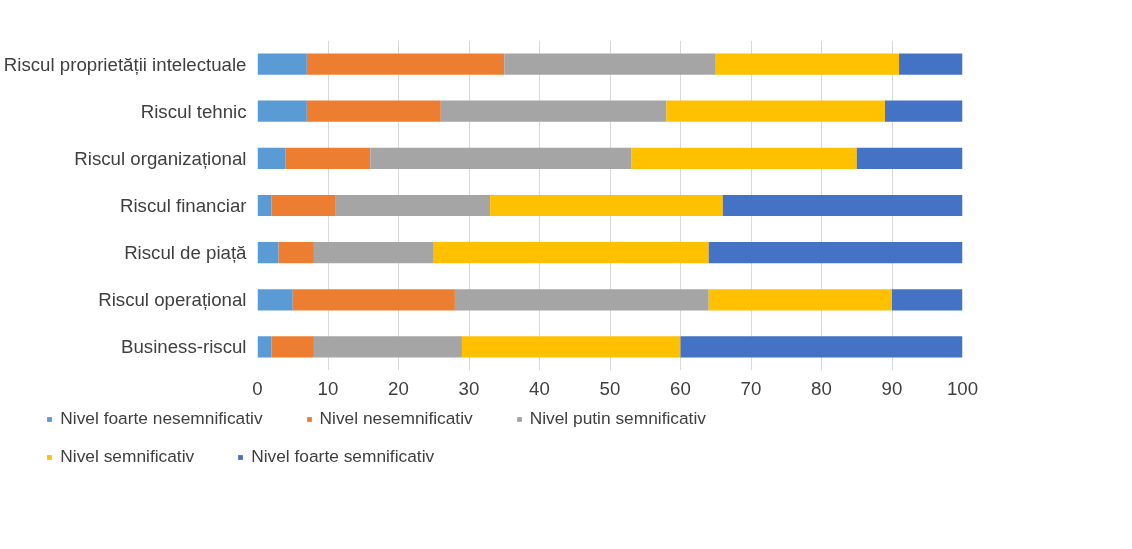 The width and height of the screenshot is (1132, 549). What do you see at coordinates (184, 347) in the screenshot?
I see `y-tick-label: Business-riscul` at bounding box center [184, 347].